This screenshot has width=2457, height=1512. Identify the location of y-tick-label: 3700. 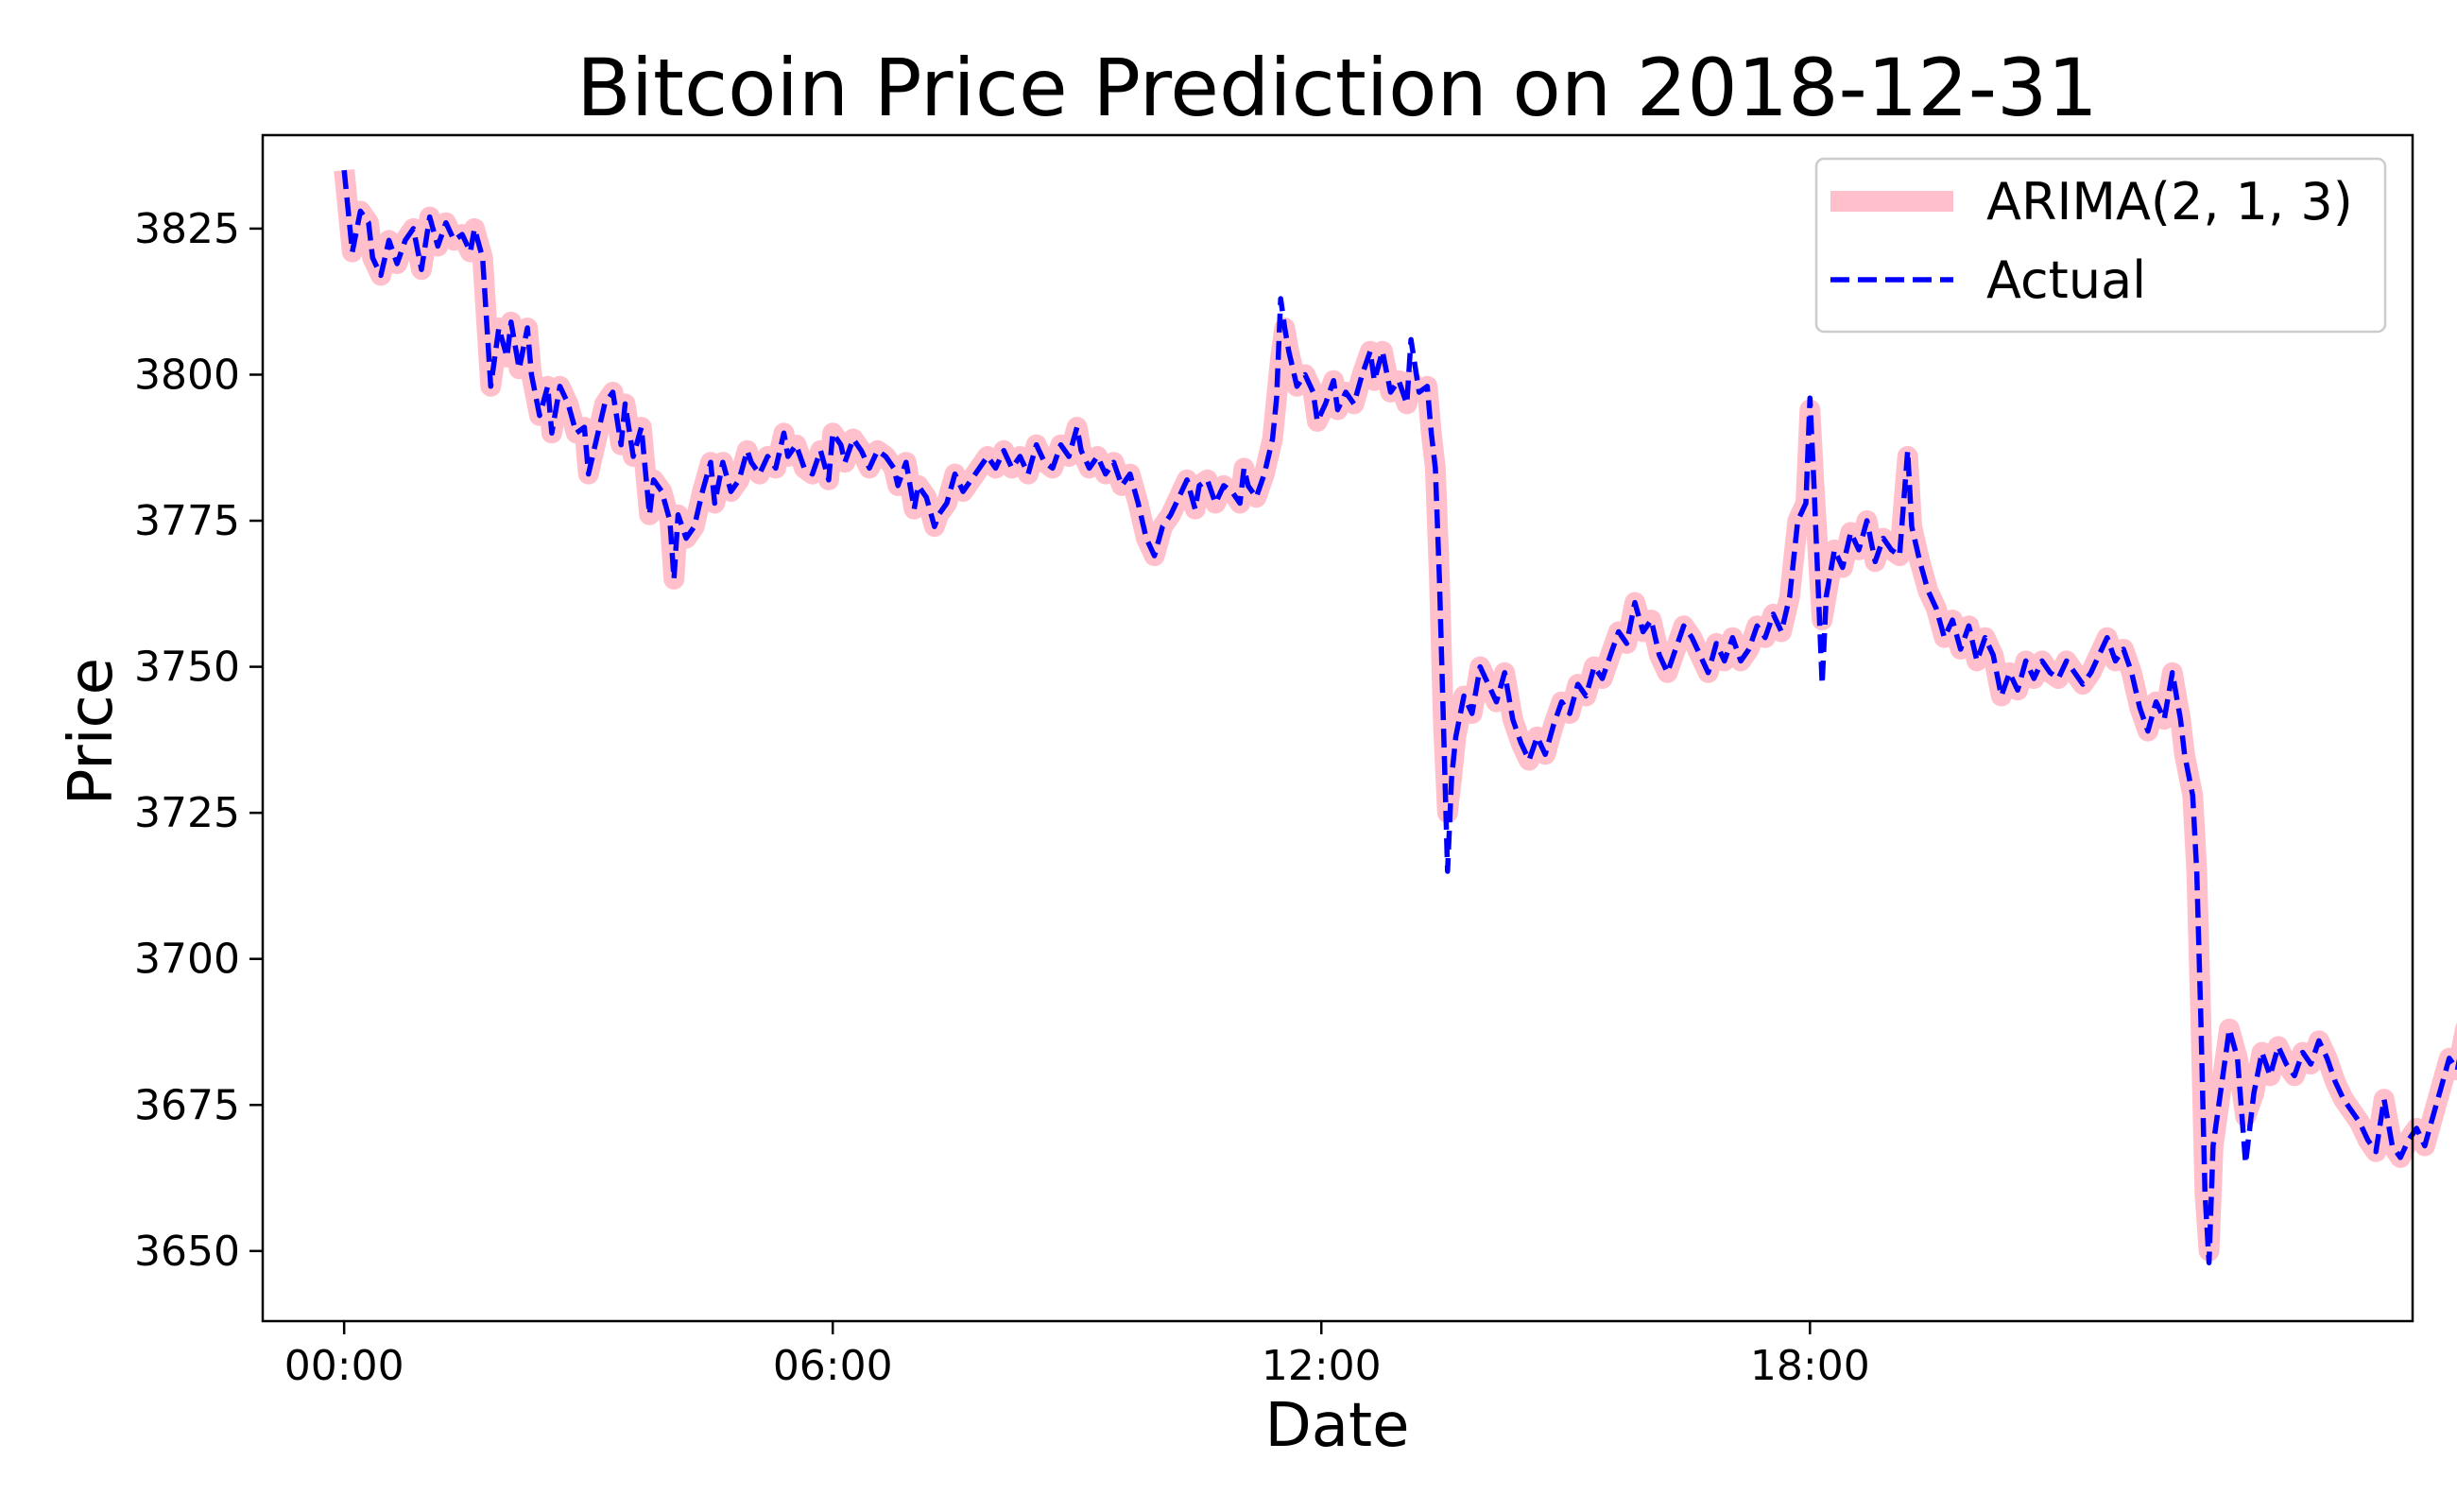
(187, 960).